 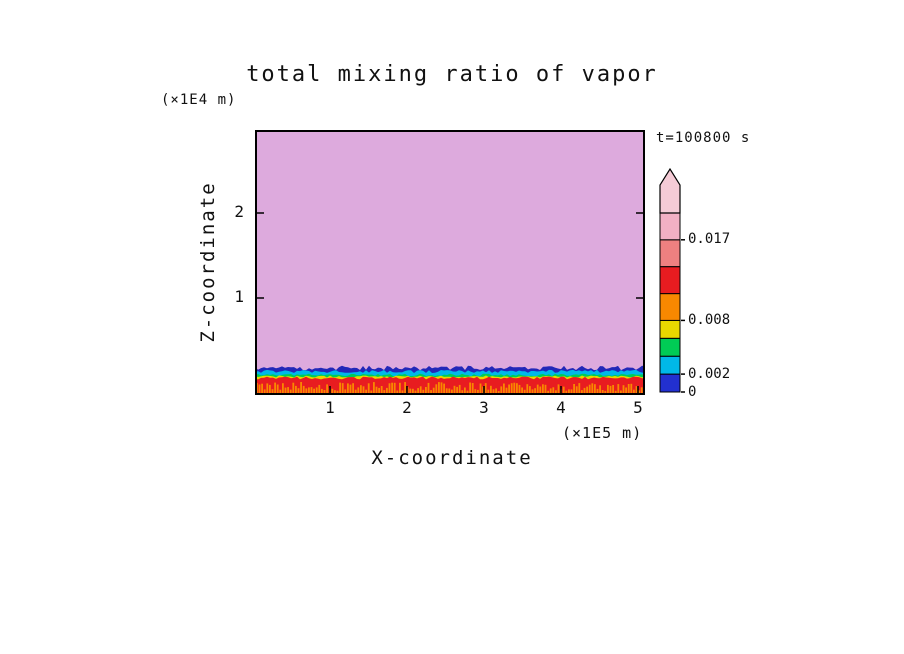 I want to click on x-tick-label: 3, so click(x=484, y=407).